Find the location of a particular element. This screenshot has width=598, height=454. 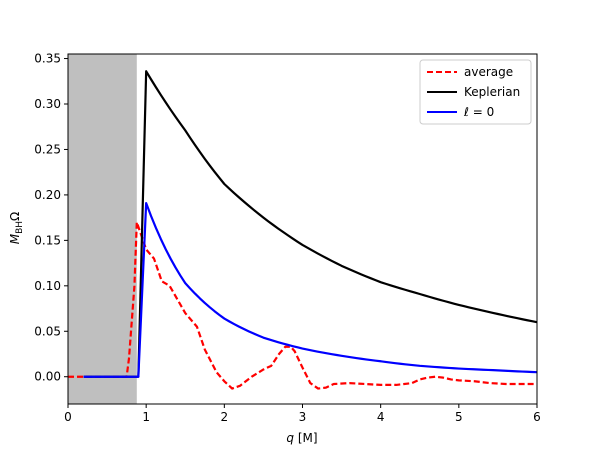

y-tick-label: 0.05 is located at coordinates (47, 331).